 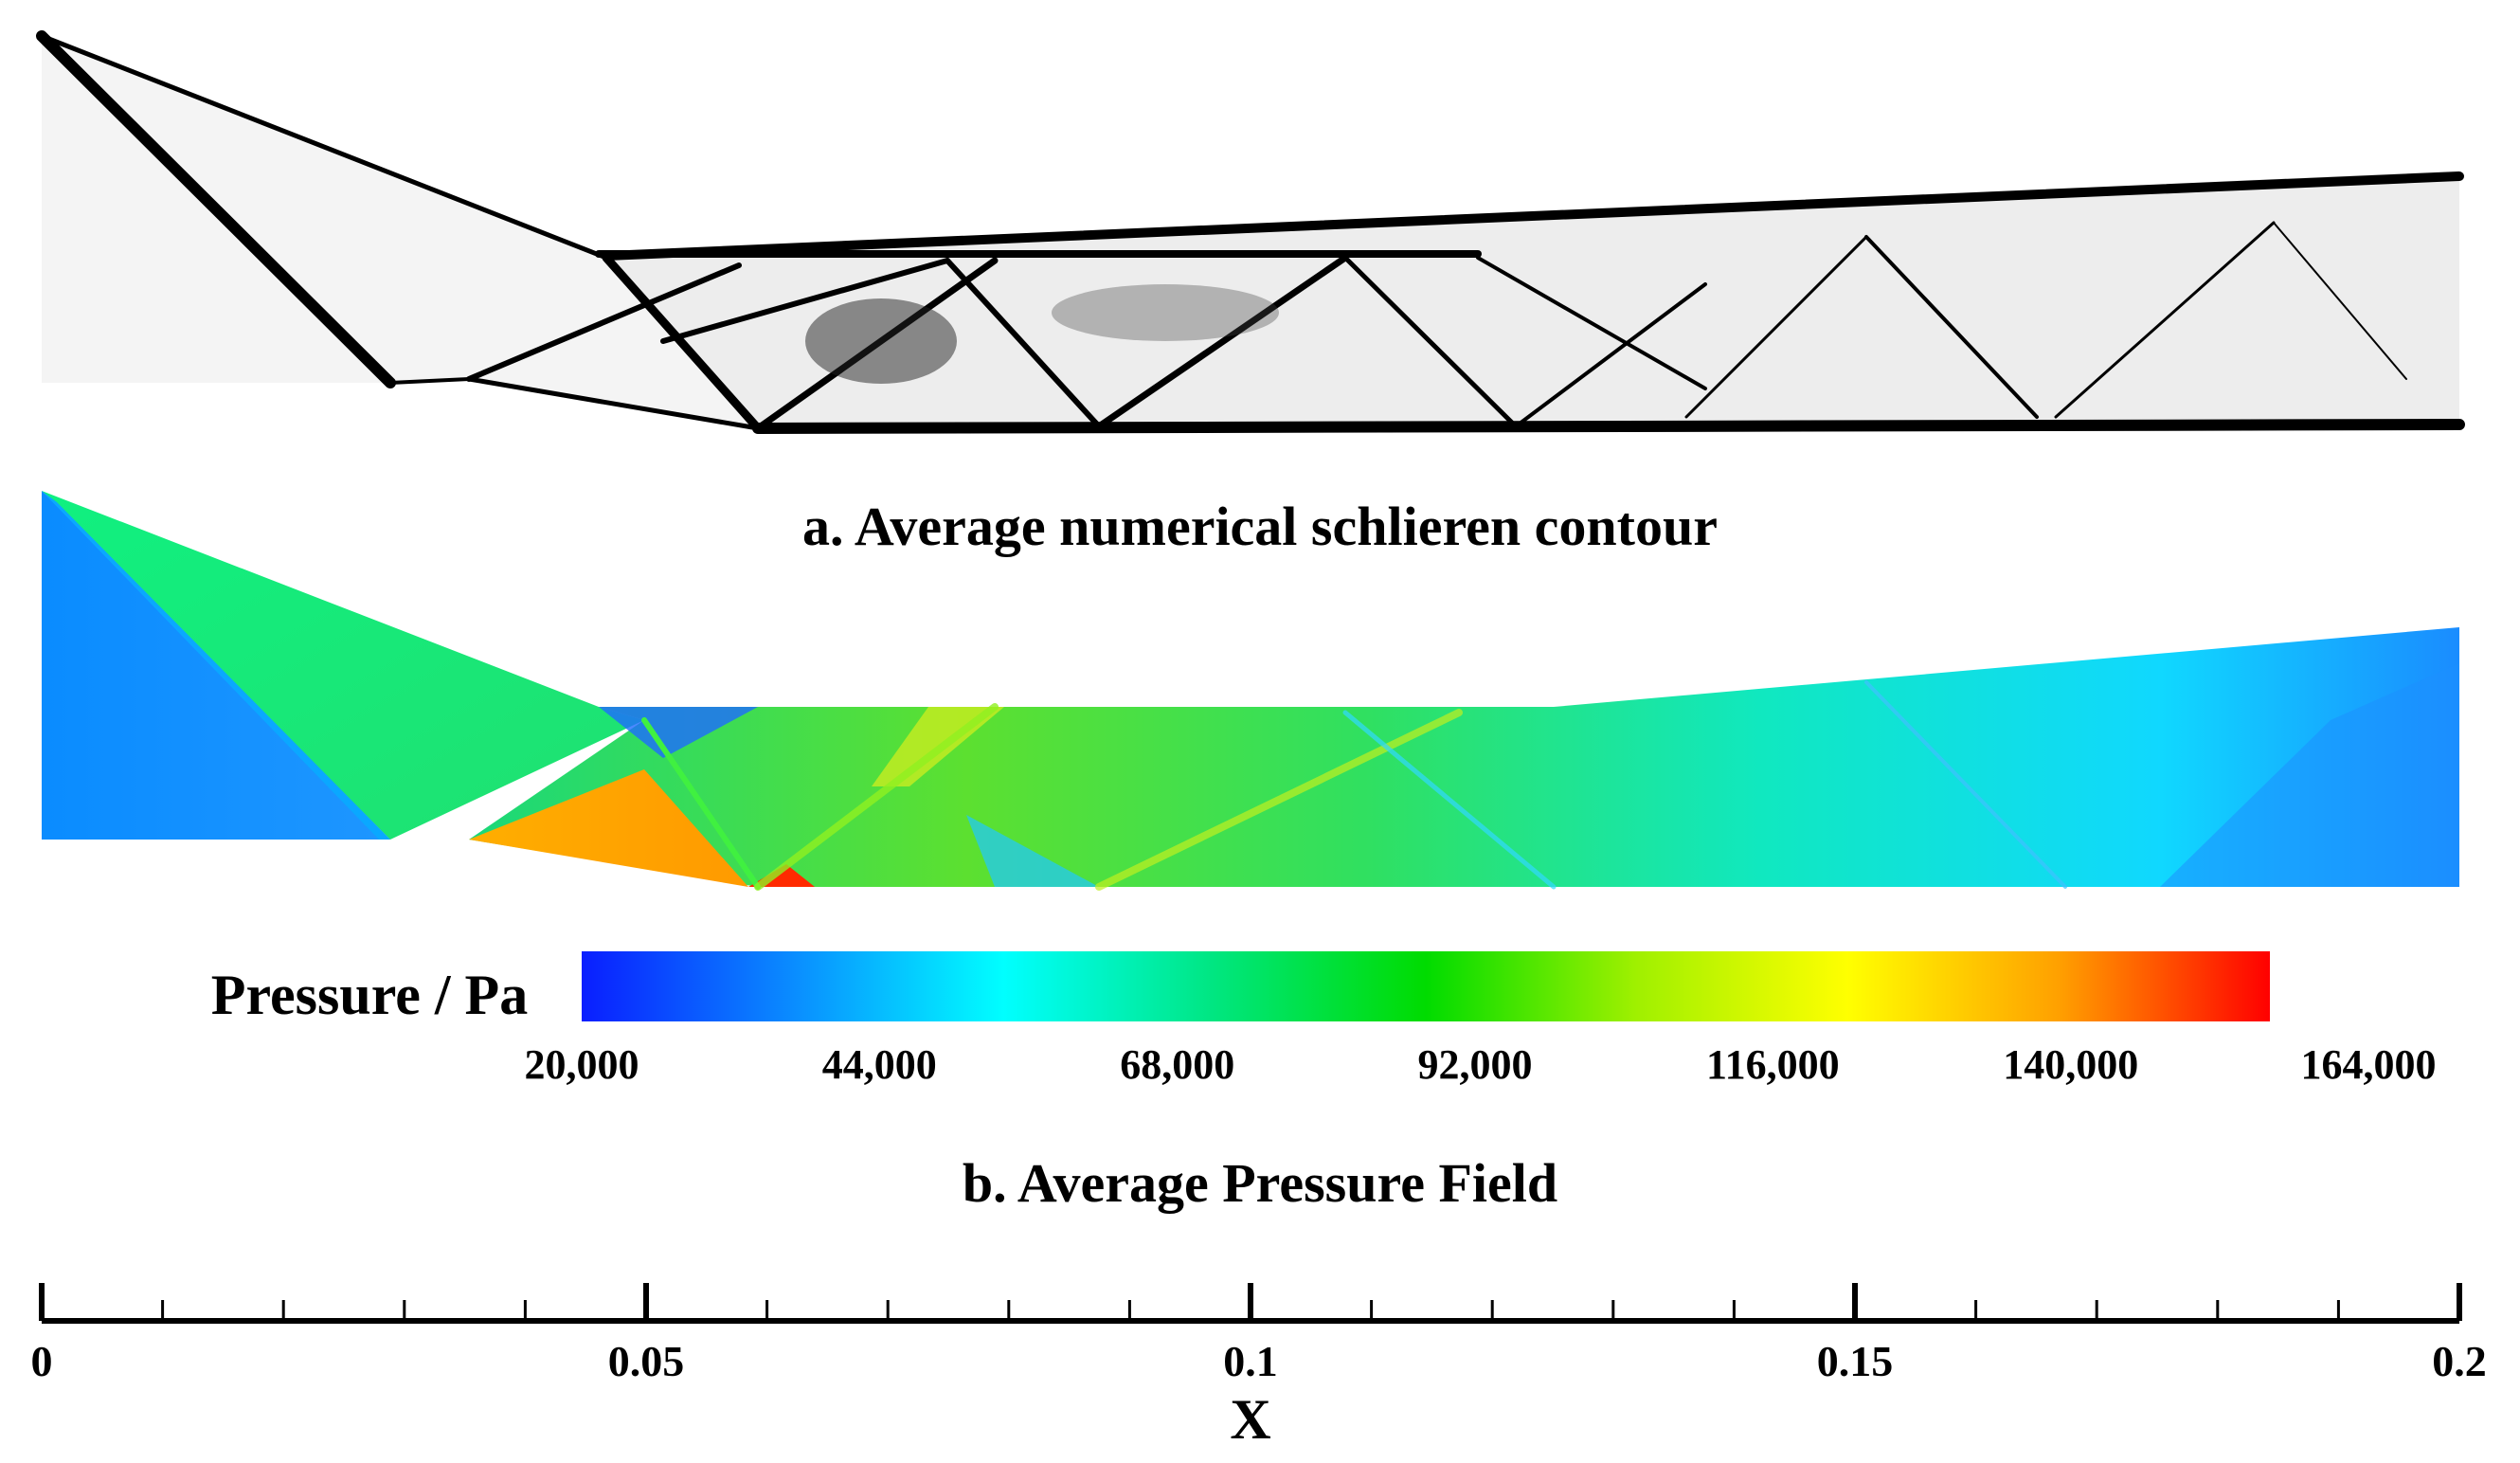 I want to click on colorbar-tick-label: 44,000, so click(x=879, y=1065).